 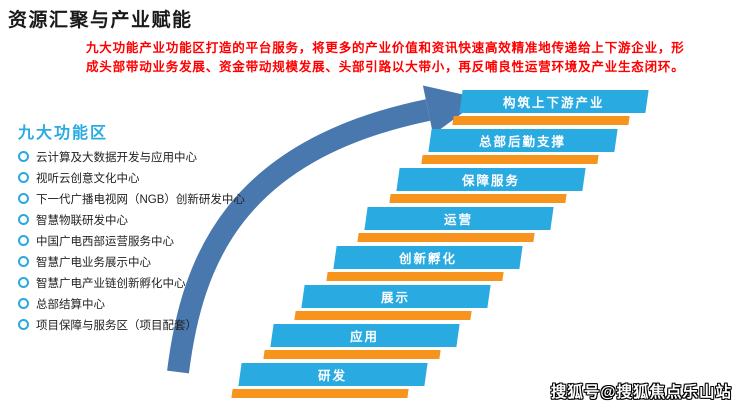 What do you see at coordinates (100, 20) in the screenshot?
I see `slide-title: 资源汇聚与产业赋能` at bounding box center [100, 20].